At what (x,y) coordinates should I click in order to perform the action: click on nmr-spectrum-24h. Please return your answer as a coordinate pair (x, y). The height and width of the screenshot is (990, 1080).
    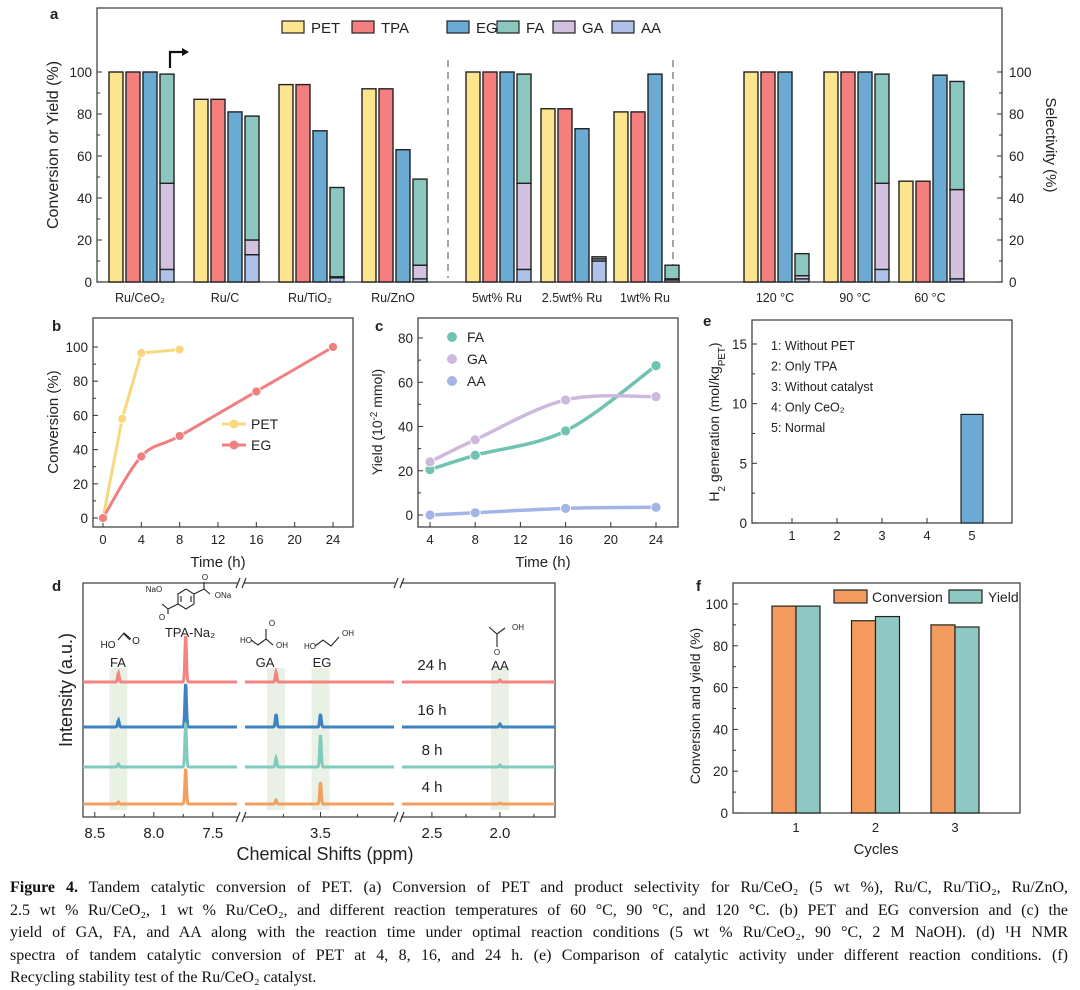
    Looking at the image, I should click on (478, 681).